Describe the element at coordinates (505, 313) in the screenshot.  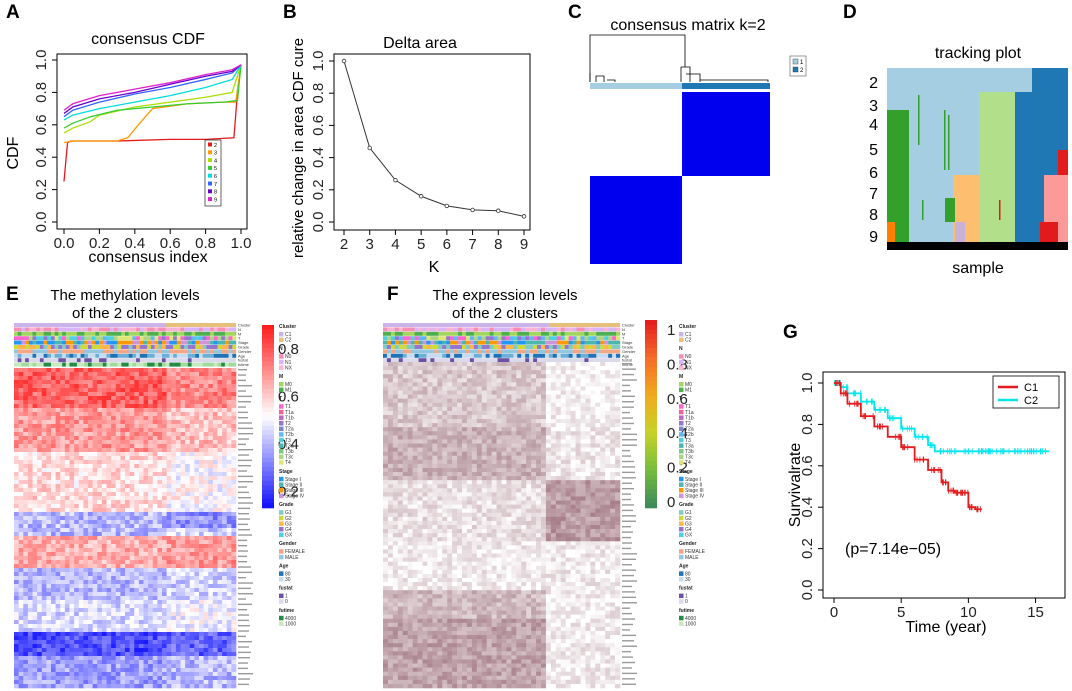
I see `panel-f-title-line2: of the 2 clusters` at that location.